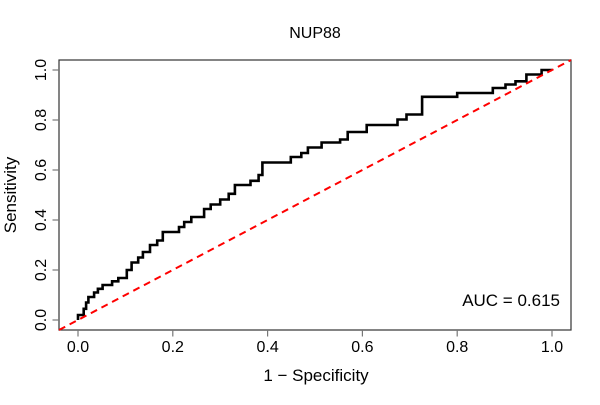  Describe the element at coordinates (362, 347) in the screenshot. I see `x-tick-label: 0.6` at that location.